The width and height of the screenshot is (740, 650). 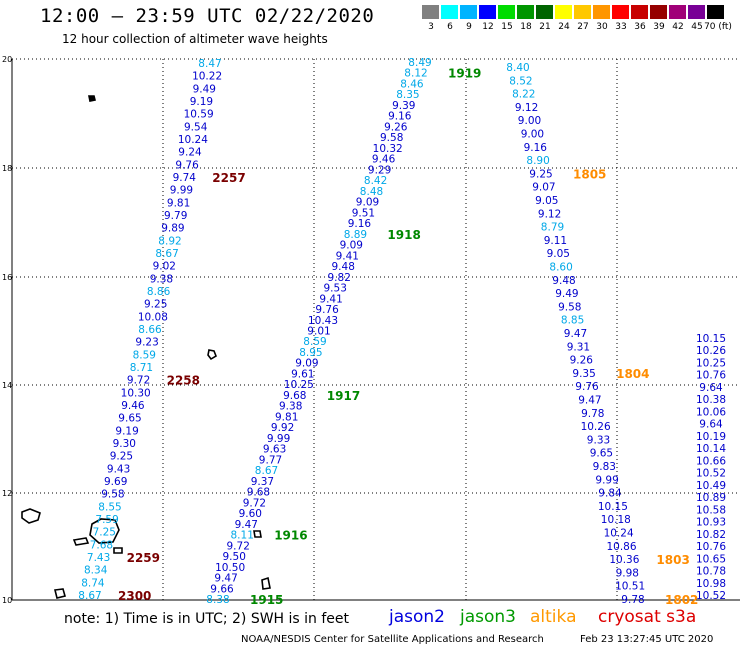 What do you see at coordinates (403, 235) in the screenshot?
I see `pass-time-label: 1918` at bounding box center [403, 235].